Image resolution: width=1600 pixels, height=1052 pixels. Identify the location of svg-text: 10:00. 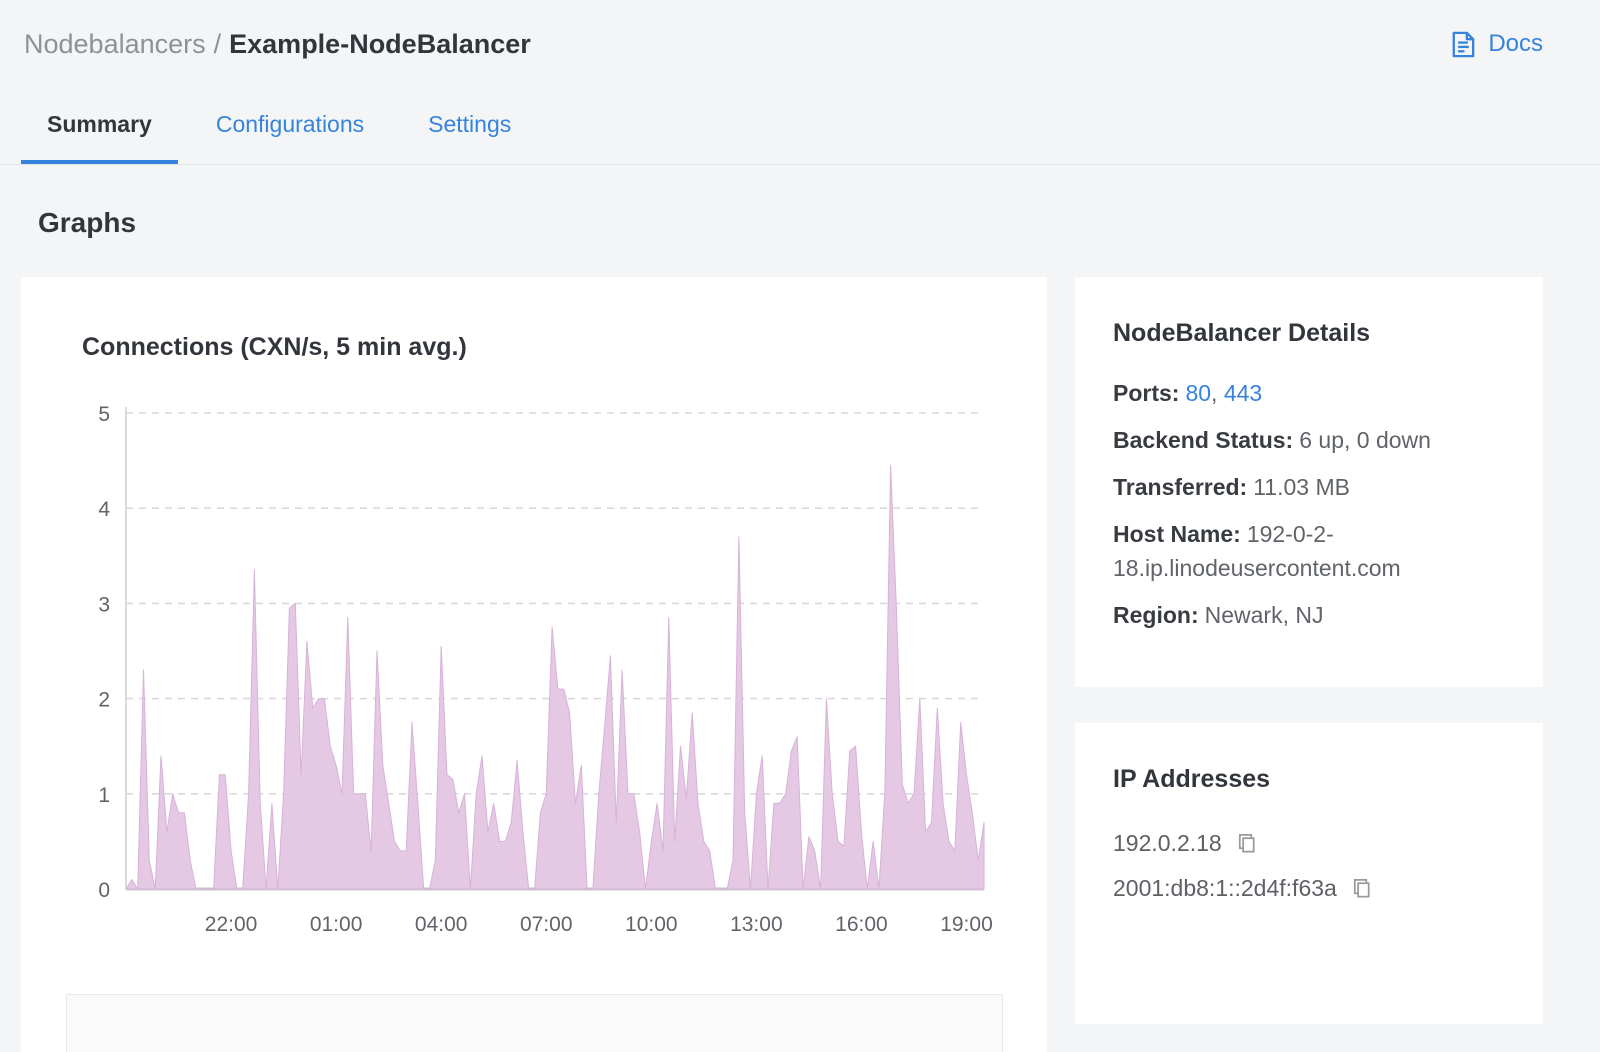
(651, 924).